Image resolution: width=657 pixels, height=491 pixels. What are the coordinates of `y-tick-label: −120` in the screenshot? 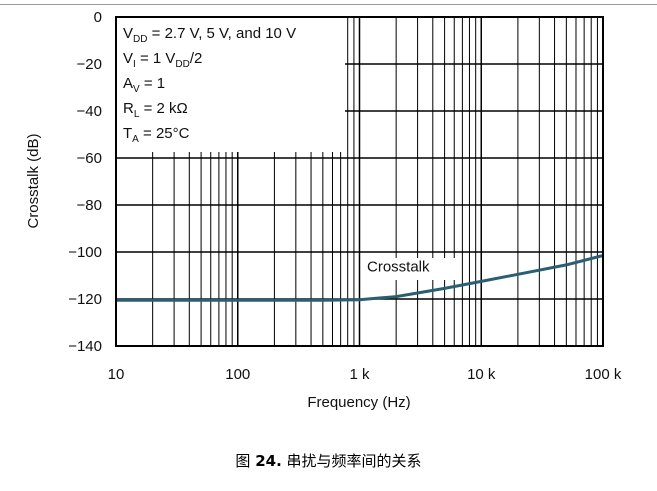 It's located at (85, 299).